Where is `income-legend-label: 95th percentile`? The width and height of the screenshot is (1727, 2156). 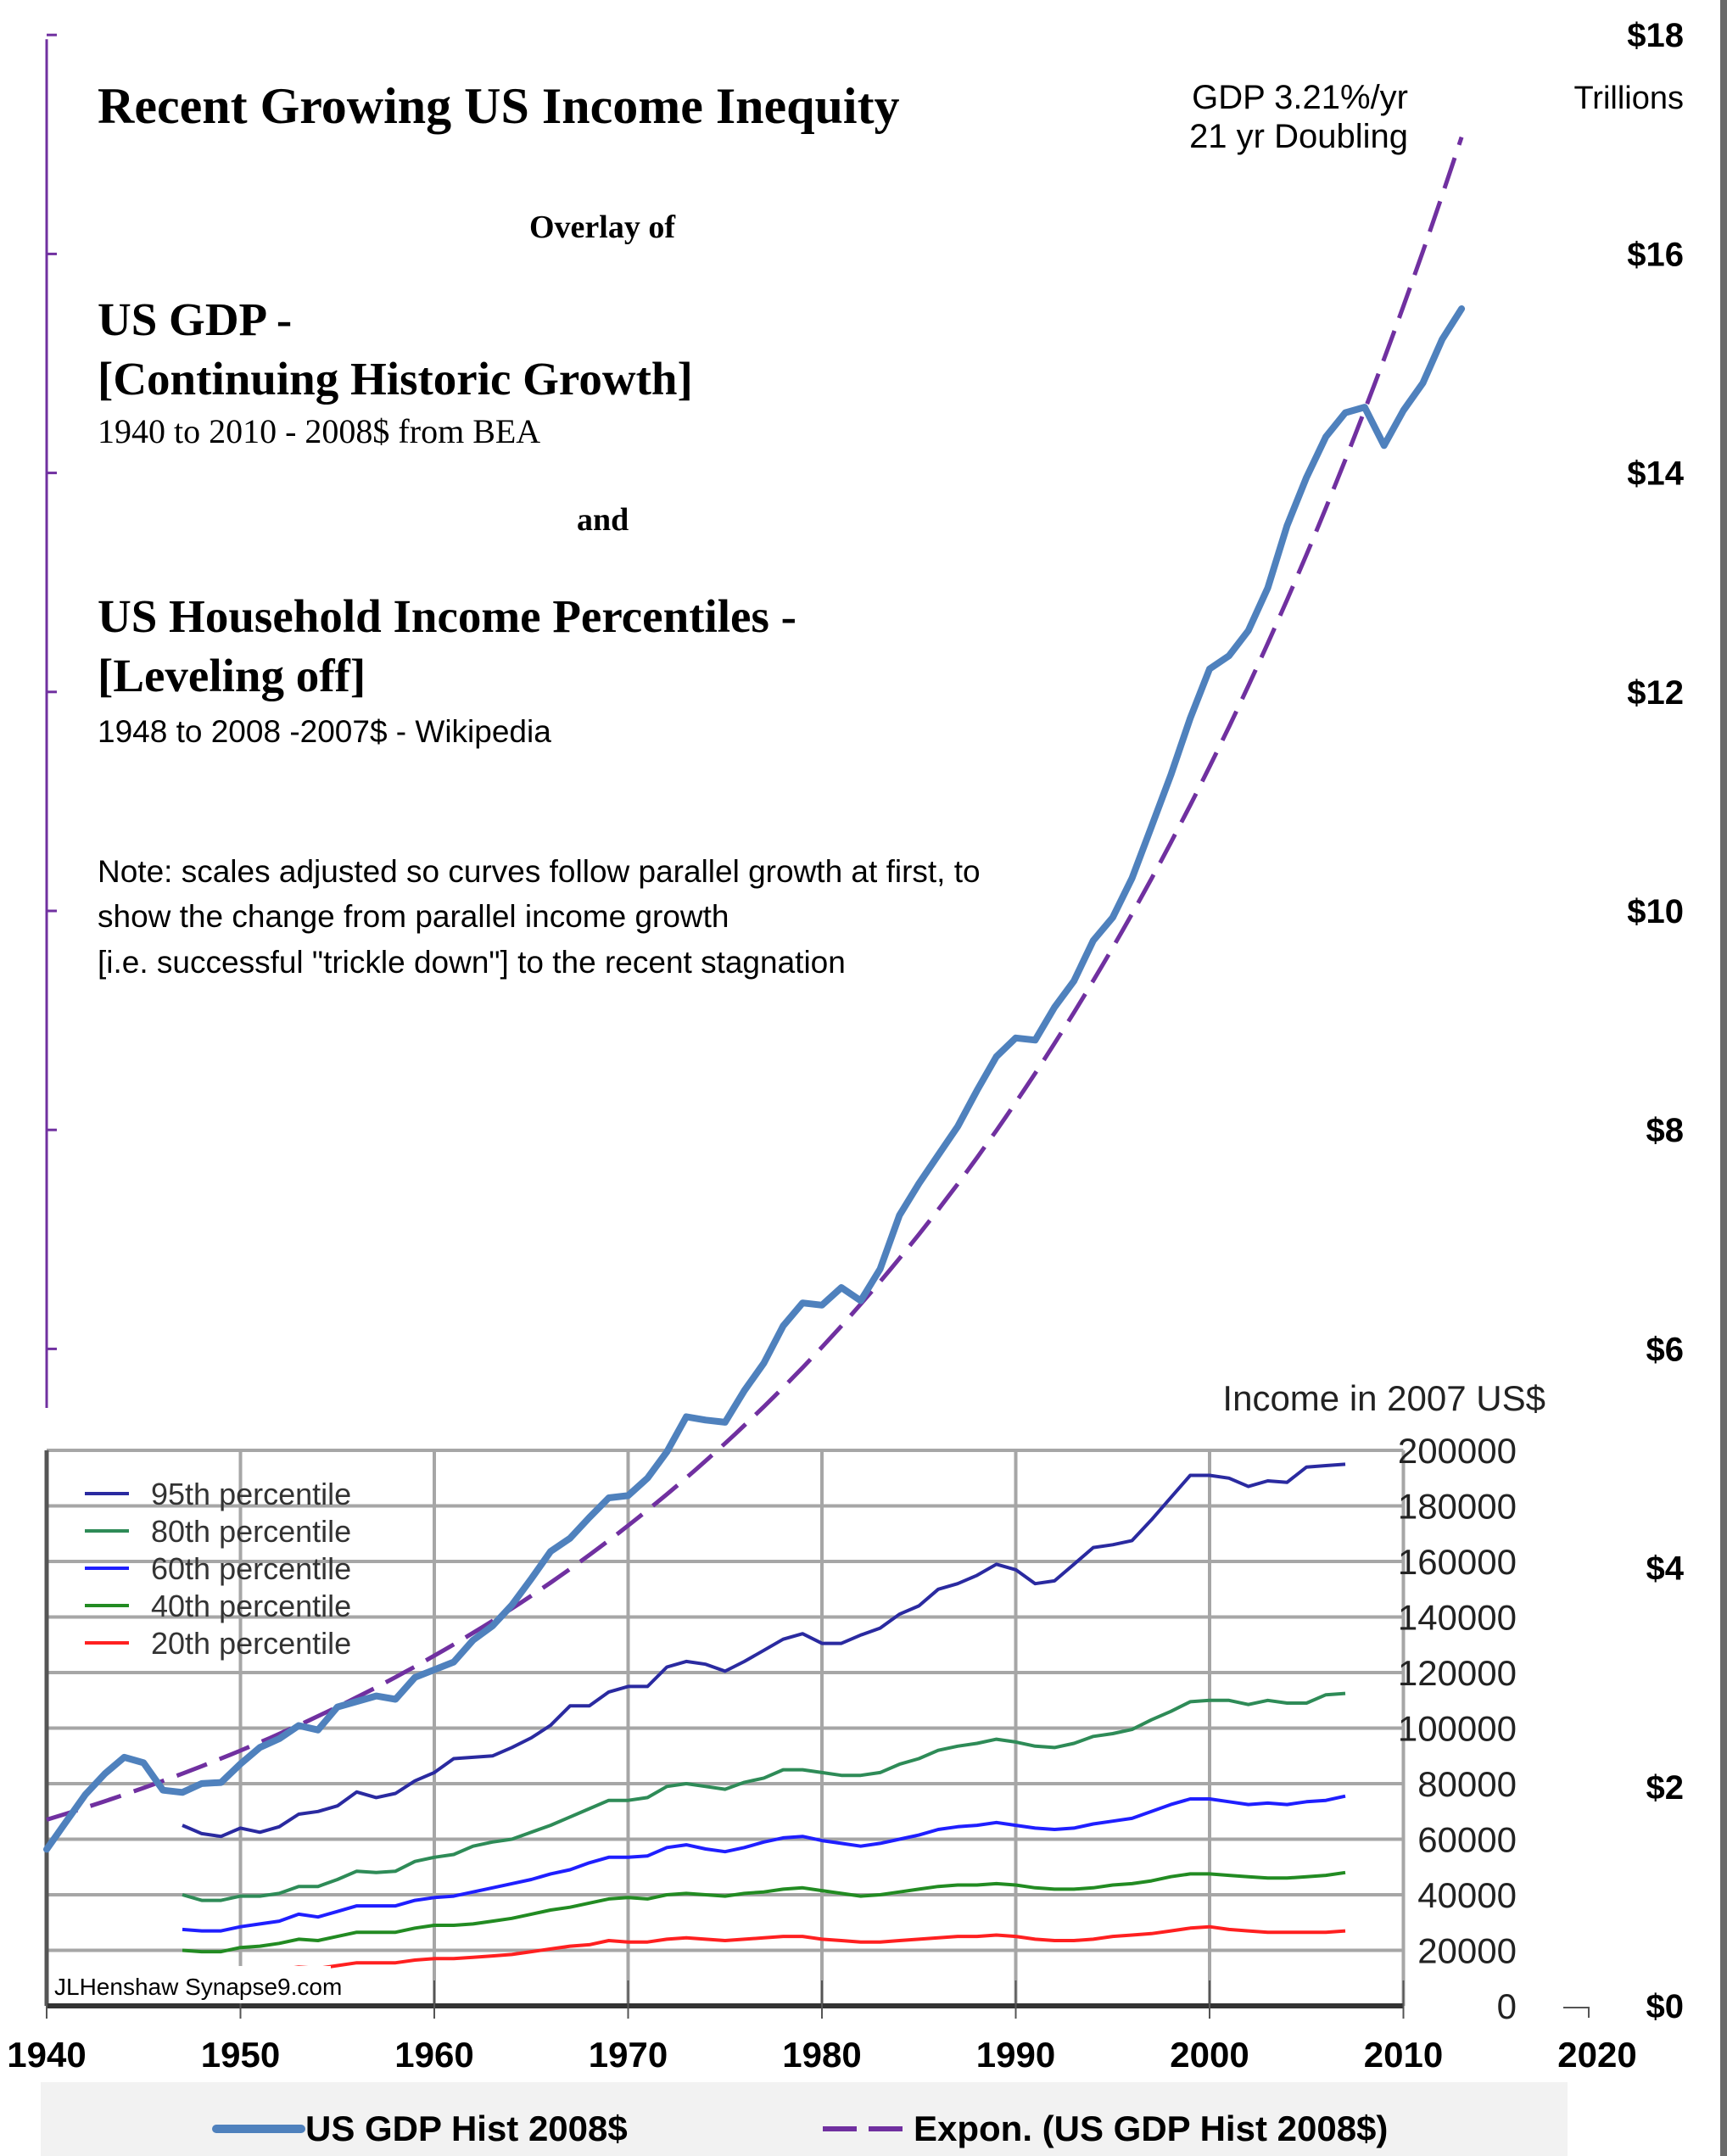 income-legend-label: 95th percentile is located at coordinates (251, 1494).